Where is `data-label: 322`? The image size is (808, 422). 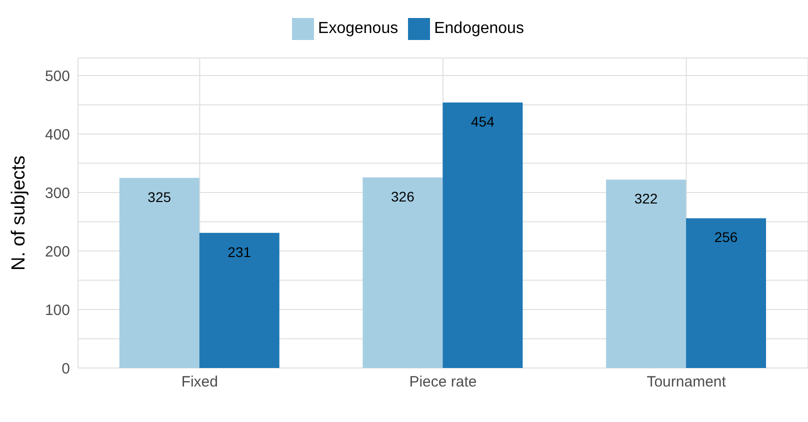
data-label: 322 is located at coordinates (646, 198).